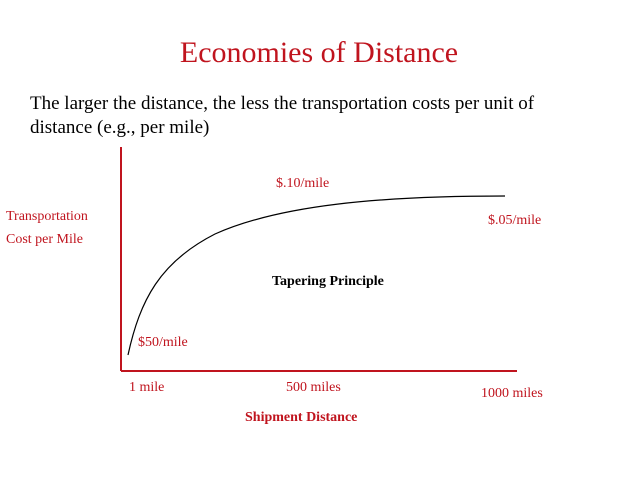 This screenshot has height=479, width=638. I want to click on tapering-principle-label: Tapering Principle, so click(328, 281).